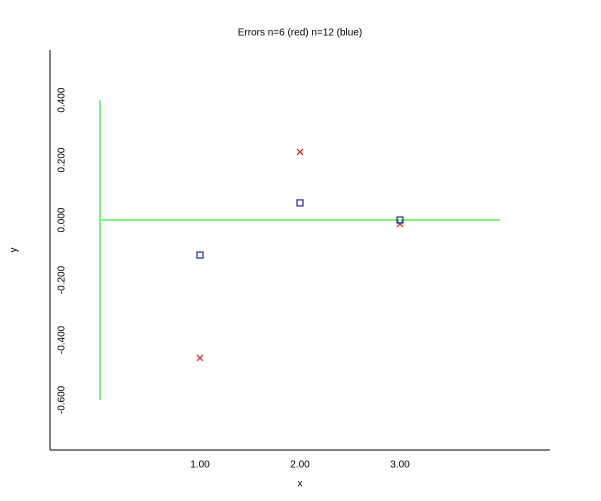 The image size is (601, 501). What do you see at coordinates (300, 484) in the screenshot?
I see `x-axis-label: x` at bounding box center [300, 484].